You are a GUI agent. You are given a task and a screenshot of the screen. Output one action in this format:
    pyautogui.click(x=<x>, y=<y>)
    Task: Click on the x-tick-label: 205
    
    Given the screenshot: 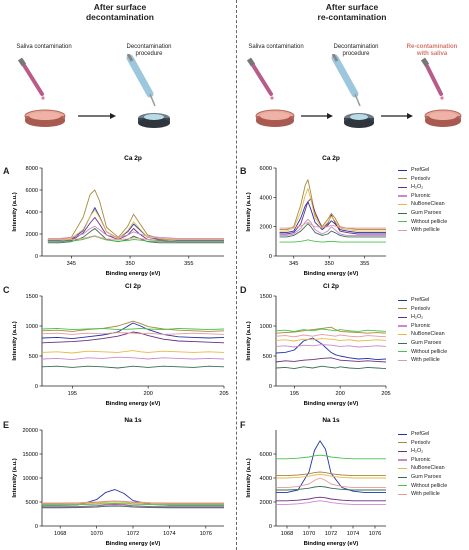 What is the action you would take?
    pyautogui.click(x=223, y=394)
    